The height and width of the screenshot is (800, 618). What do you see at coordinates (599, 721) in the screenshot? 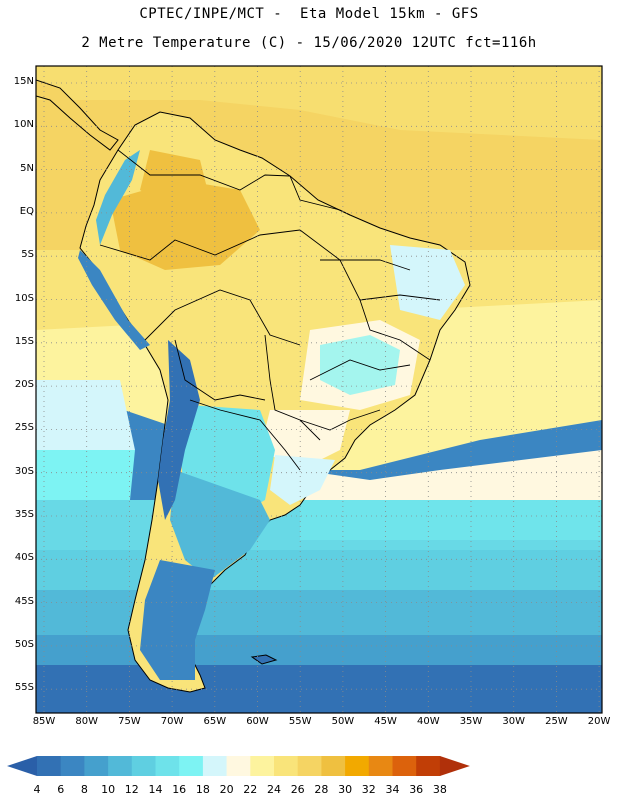
I see `longitude-label: 20W` at bounding box center [599, 721].